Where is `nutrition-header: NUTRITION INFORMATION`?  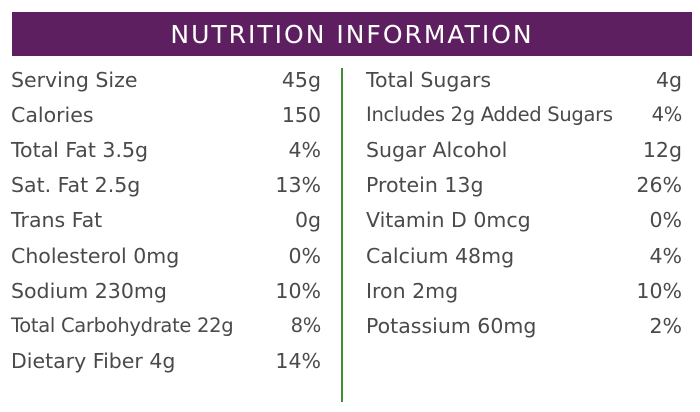
nutrition-header: NUTRITION INFORMATION is located at coordinates (352, 34).